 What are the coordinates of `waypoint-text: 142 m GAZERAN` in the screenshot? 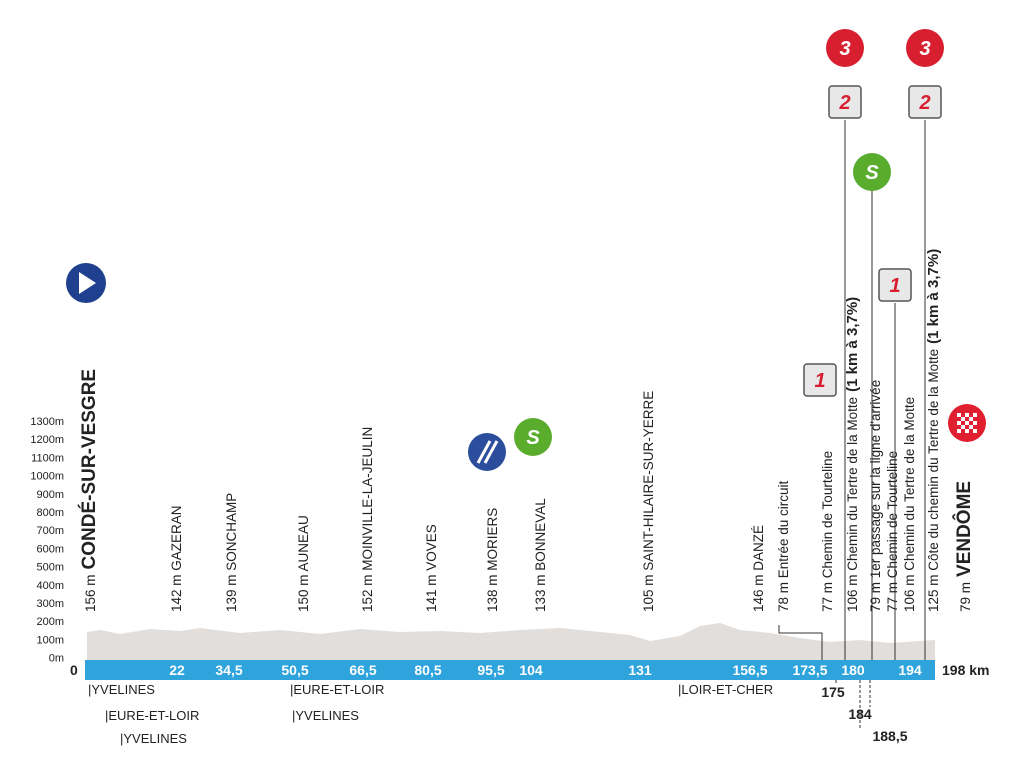 It's located at (176, 558).